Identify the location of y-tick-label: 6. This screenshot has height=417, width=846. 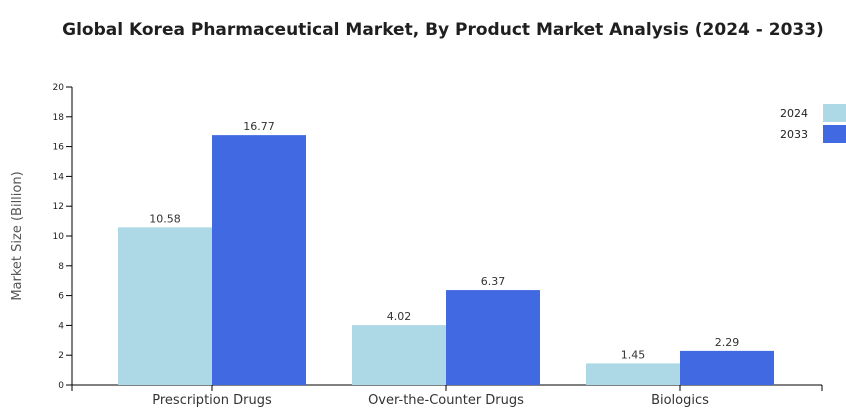
(61, 297).